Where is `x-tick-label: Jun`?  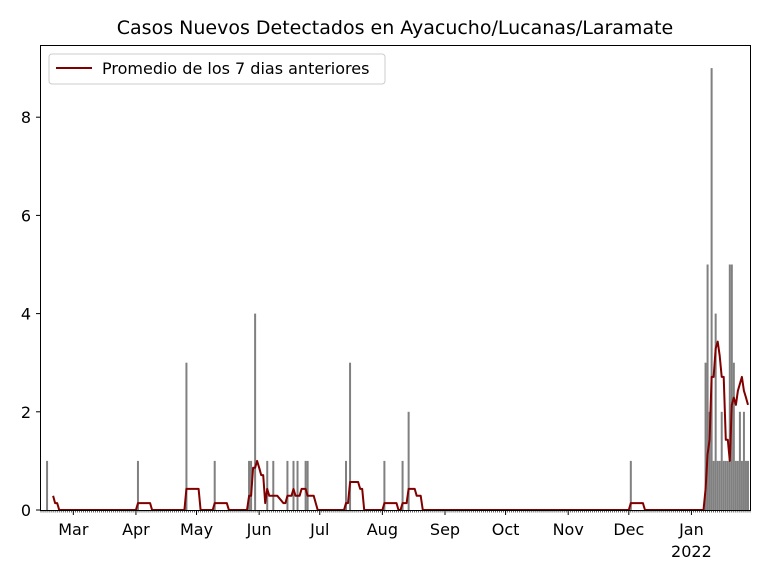
x-tick-label: Jun is located at coordinates (259, 529).